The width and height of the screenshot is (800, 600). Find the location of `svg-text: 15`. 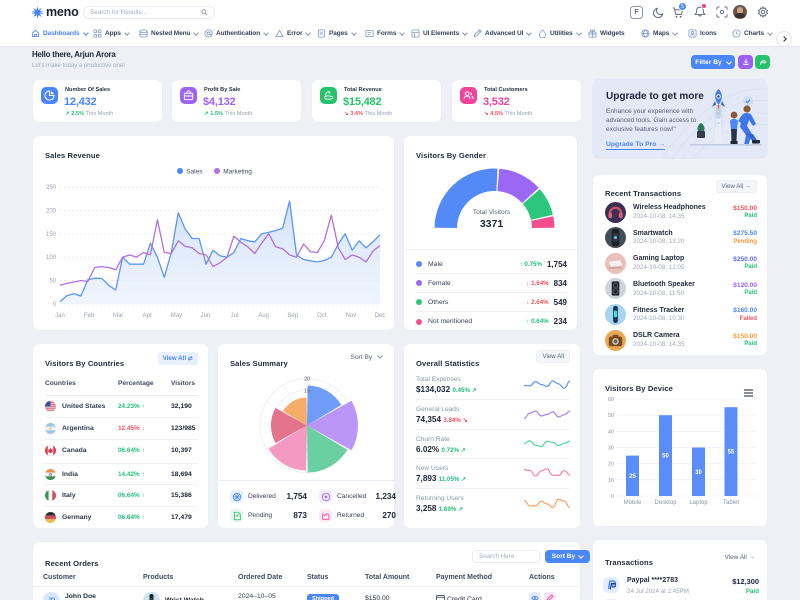

svg-text: 15 is located at coordinates (307, 391).